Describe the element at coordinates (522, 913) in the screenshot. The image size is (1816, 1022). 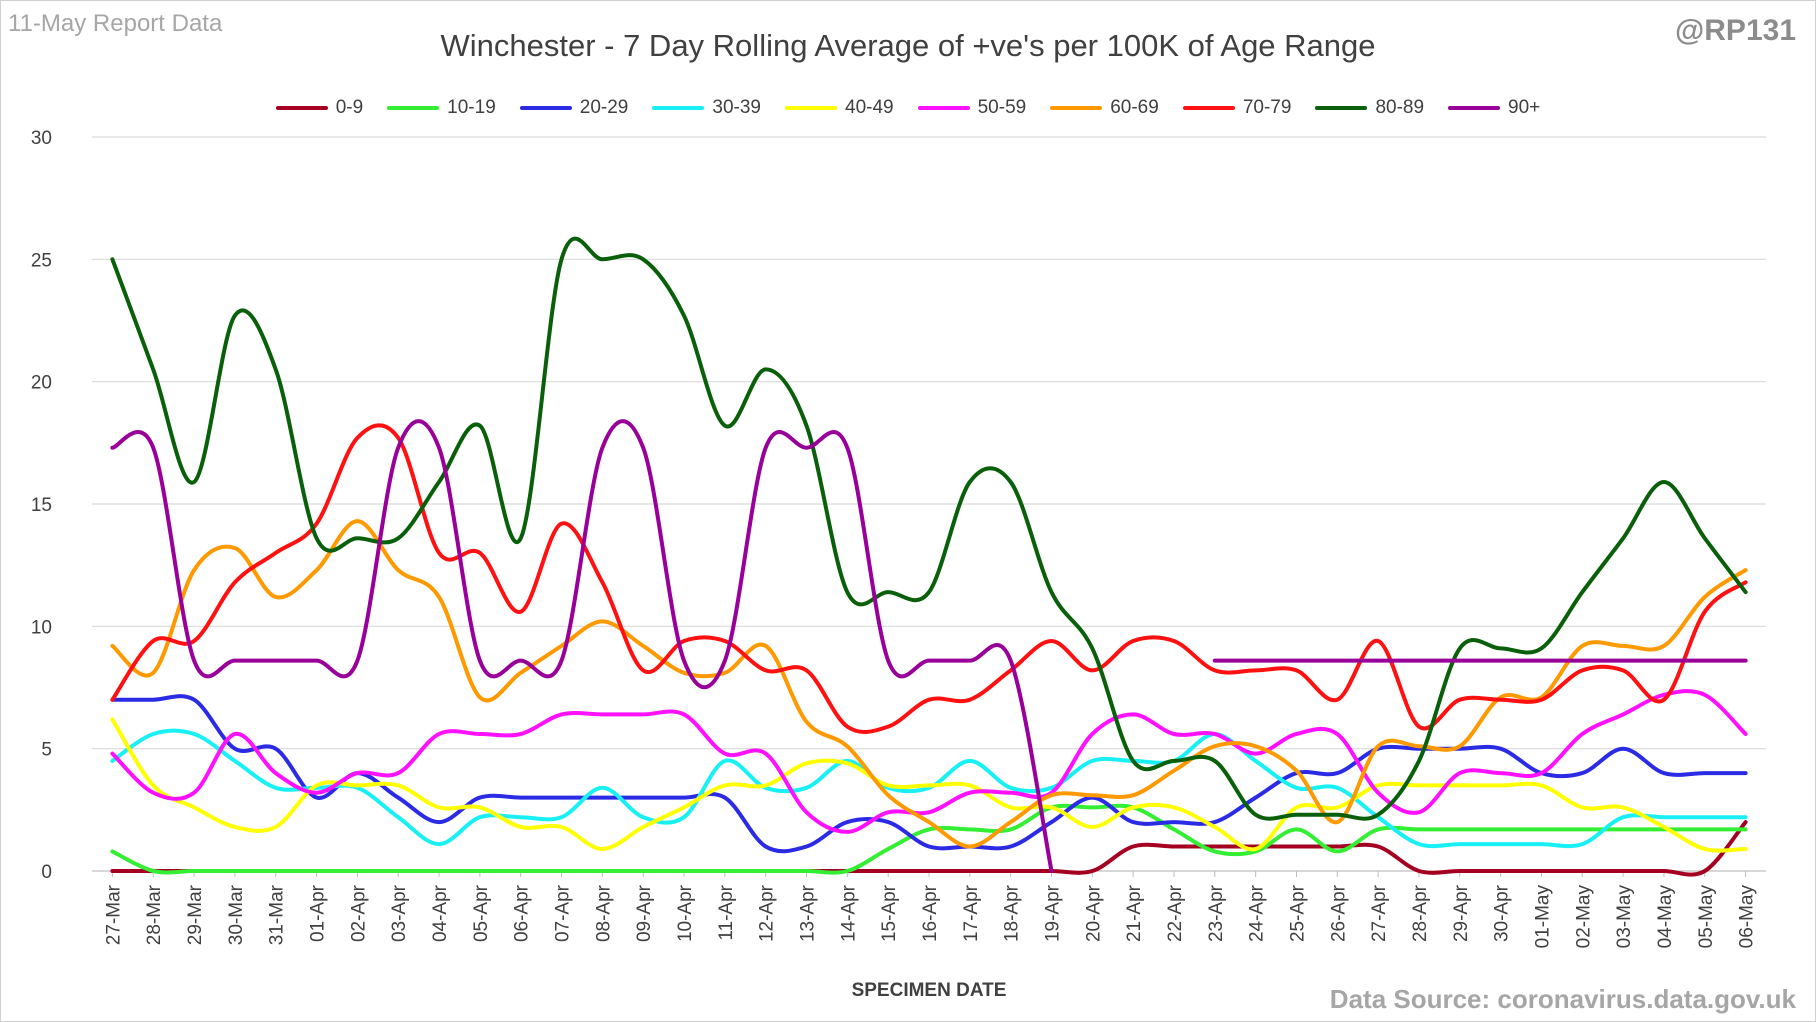
I see `x-tick-label: 06-Apr` at that location.